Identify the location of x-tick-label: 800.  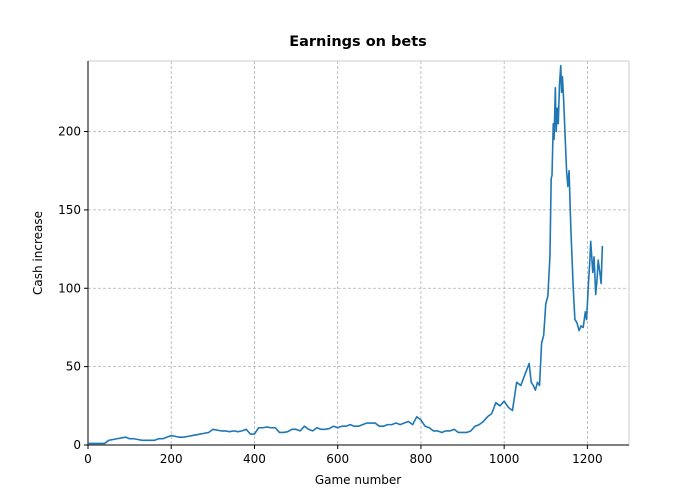
(420, 459).